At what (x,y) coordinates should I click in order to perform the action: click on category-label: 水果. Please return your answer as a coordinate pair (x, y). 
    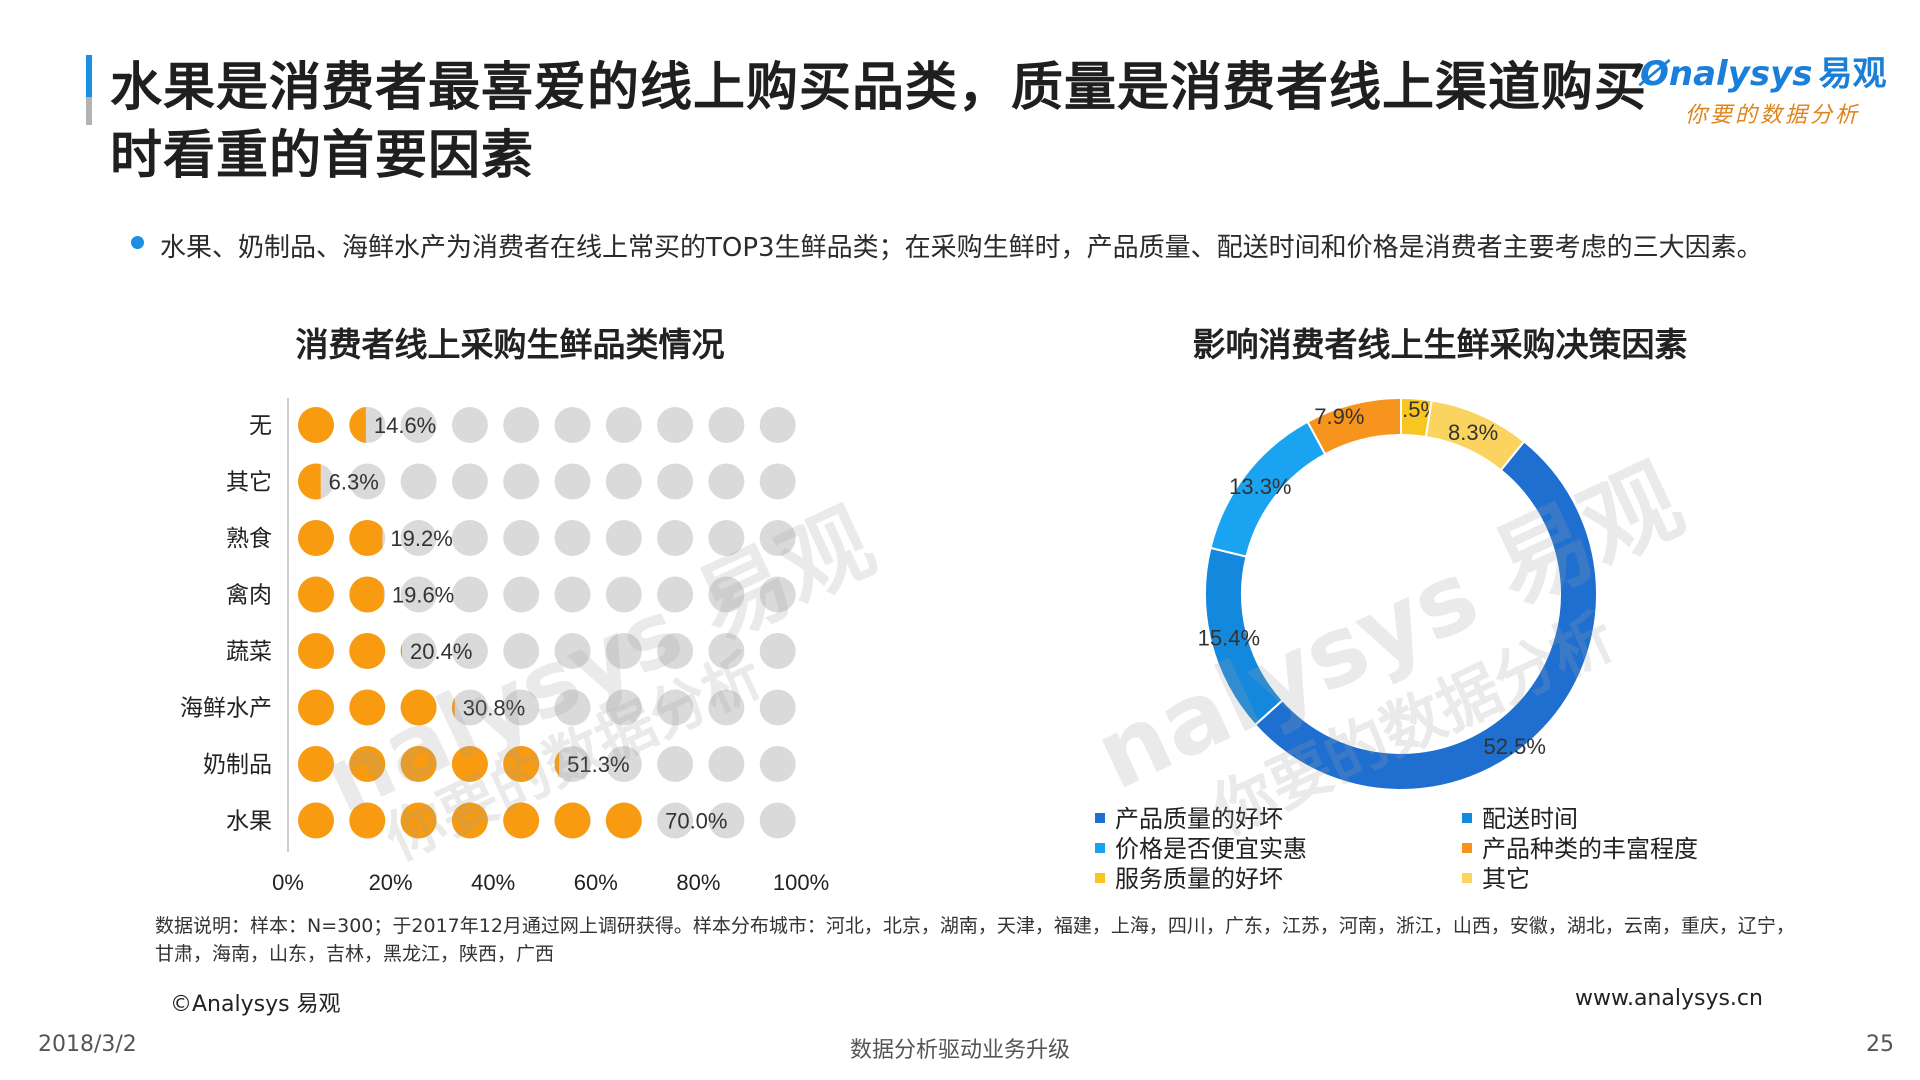
    Looking at the image, I should click on (249, 821).